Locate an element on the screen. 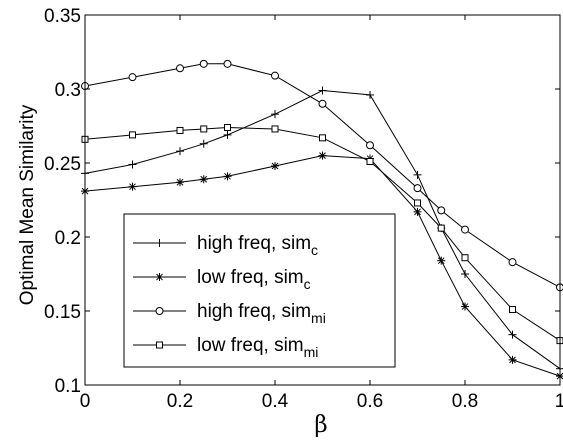 This screenshot has width=563, height=442. y-axis-label: Optimal Mean Similarity is located at coordinates (27, 204).